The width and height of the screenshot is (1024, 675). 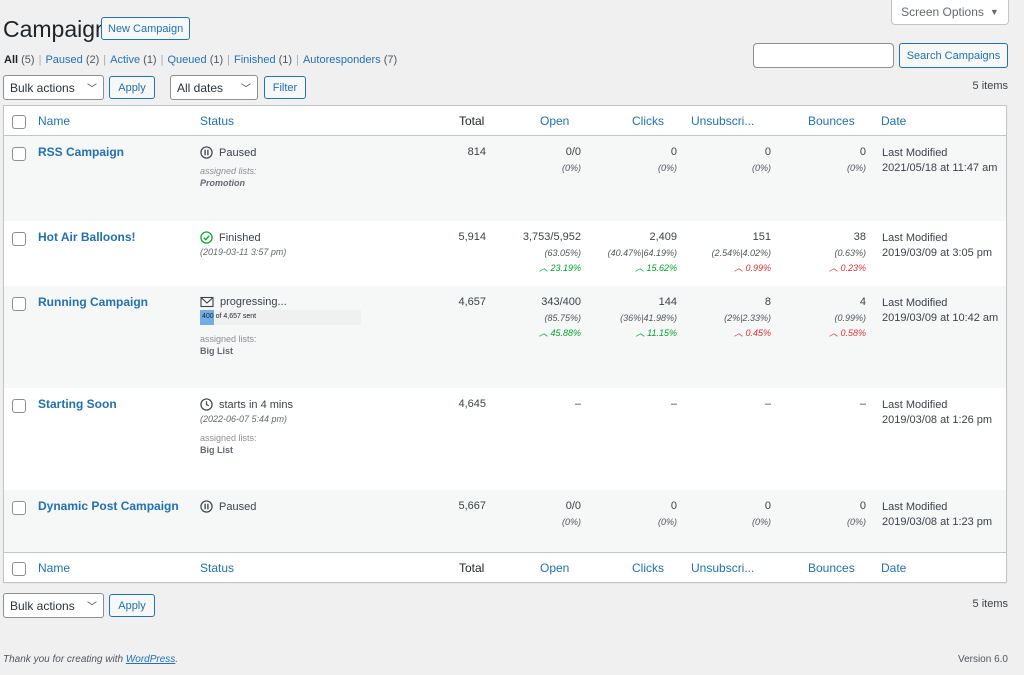 I want to click on filter-all: All (5), so click(x=19, y=60).